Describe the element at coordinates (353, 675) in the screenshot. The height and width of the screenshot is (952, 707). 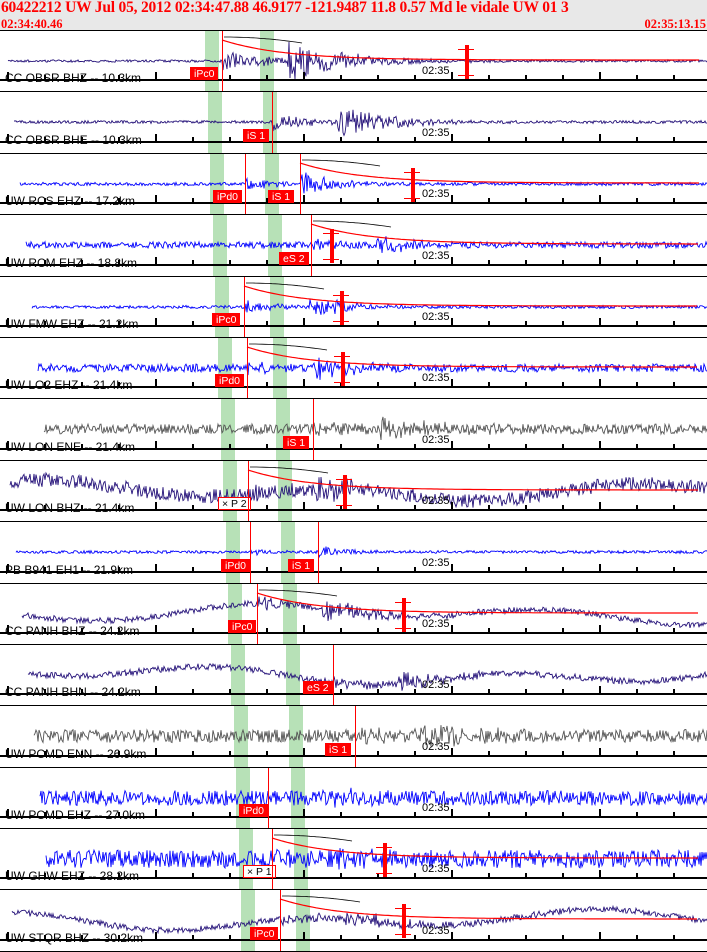
I see `trace-row: 02:35 CC PANH BHN -- 24.2km eS 2` at that location.